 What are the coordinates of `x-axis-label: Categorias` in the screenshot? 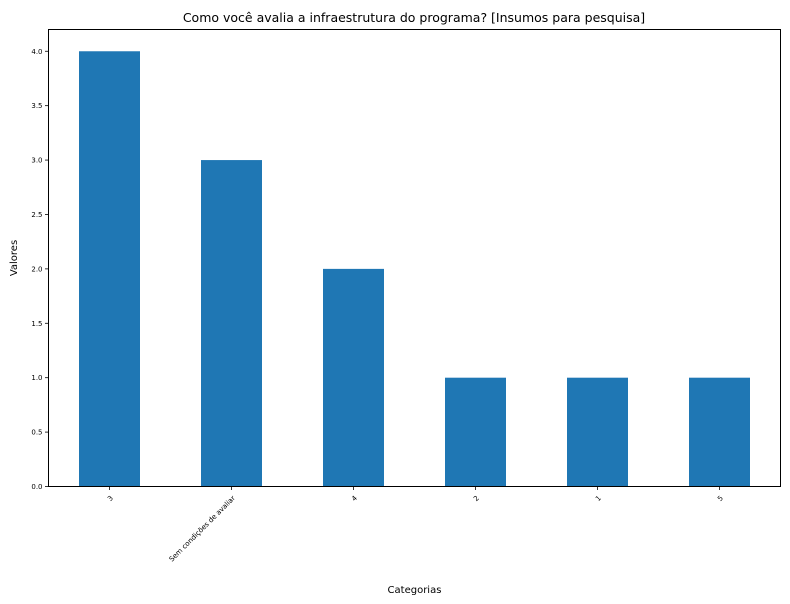 It's located at (415, 590).